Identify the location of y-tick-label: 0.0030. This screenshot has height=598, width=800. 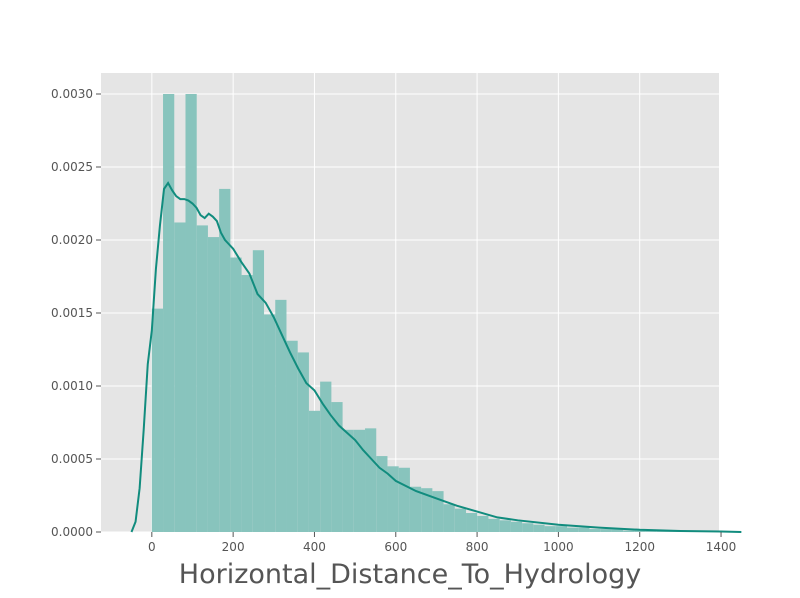
(72, 94).